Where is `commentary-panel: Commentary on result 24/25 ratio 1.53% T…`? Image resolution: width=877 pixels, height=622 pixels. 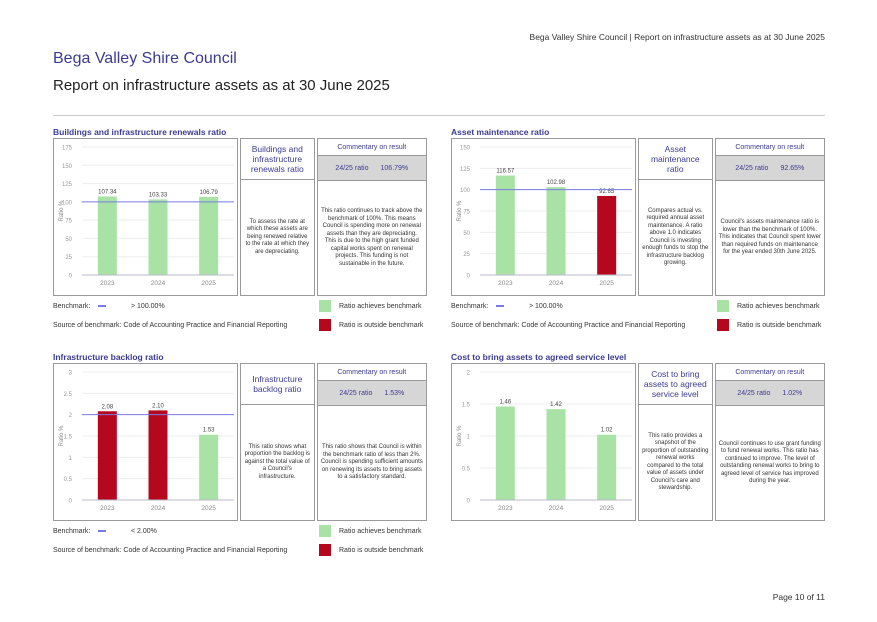 commentary-panel: Commentary on result 24/25 ratio 1.53% T… is located at coordinates (371, 442).